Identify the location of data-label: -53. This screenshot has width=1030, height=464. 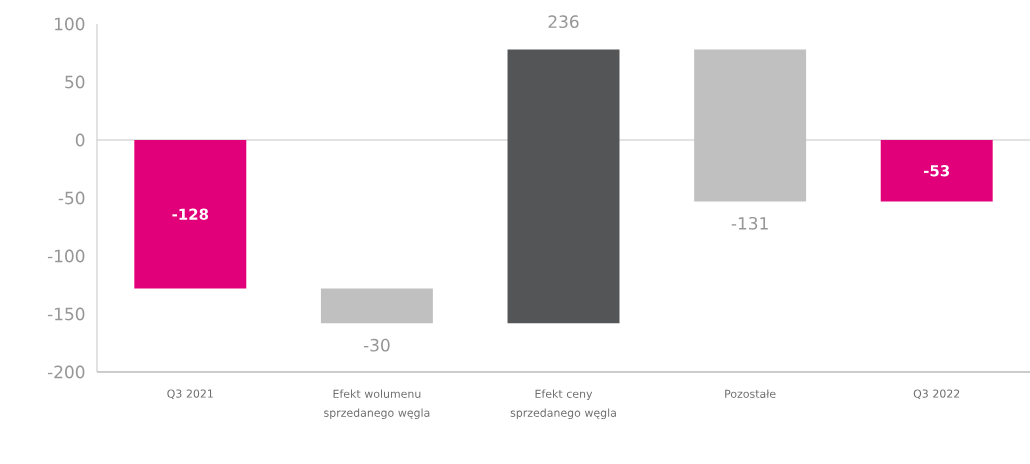
(937, 171).